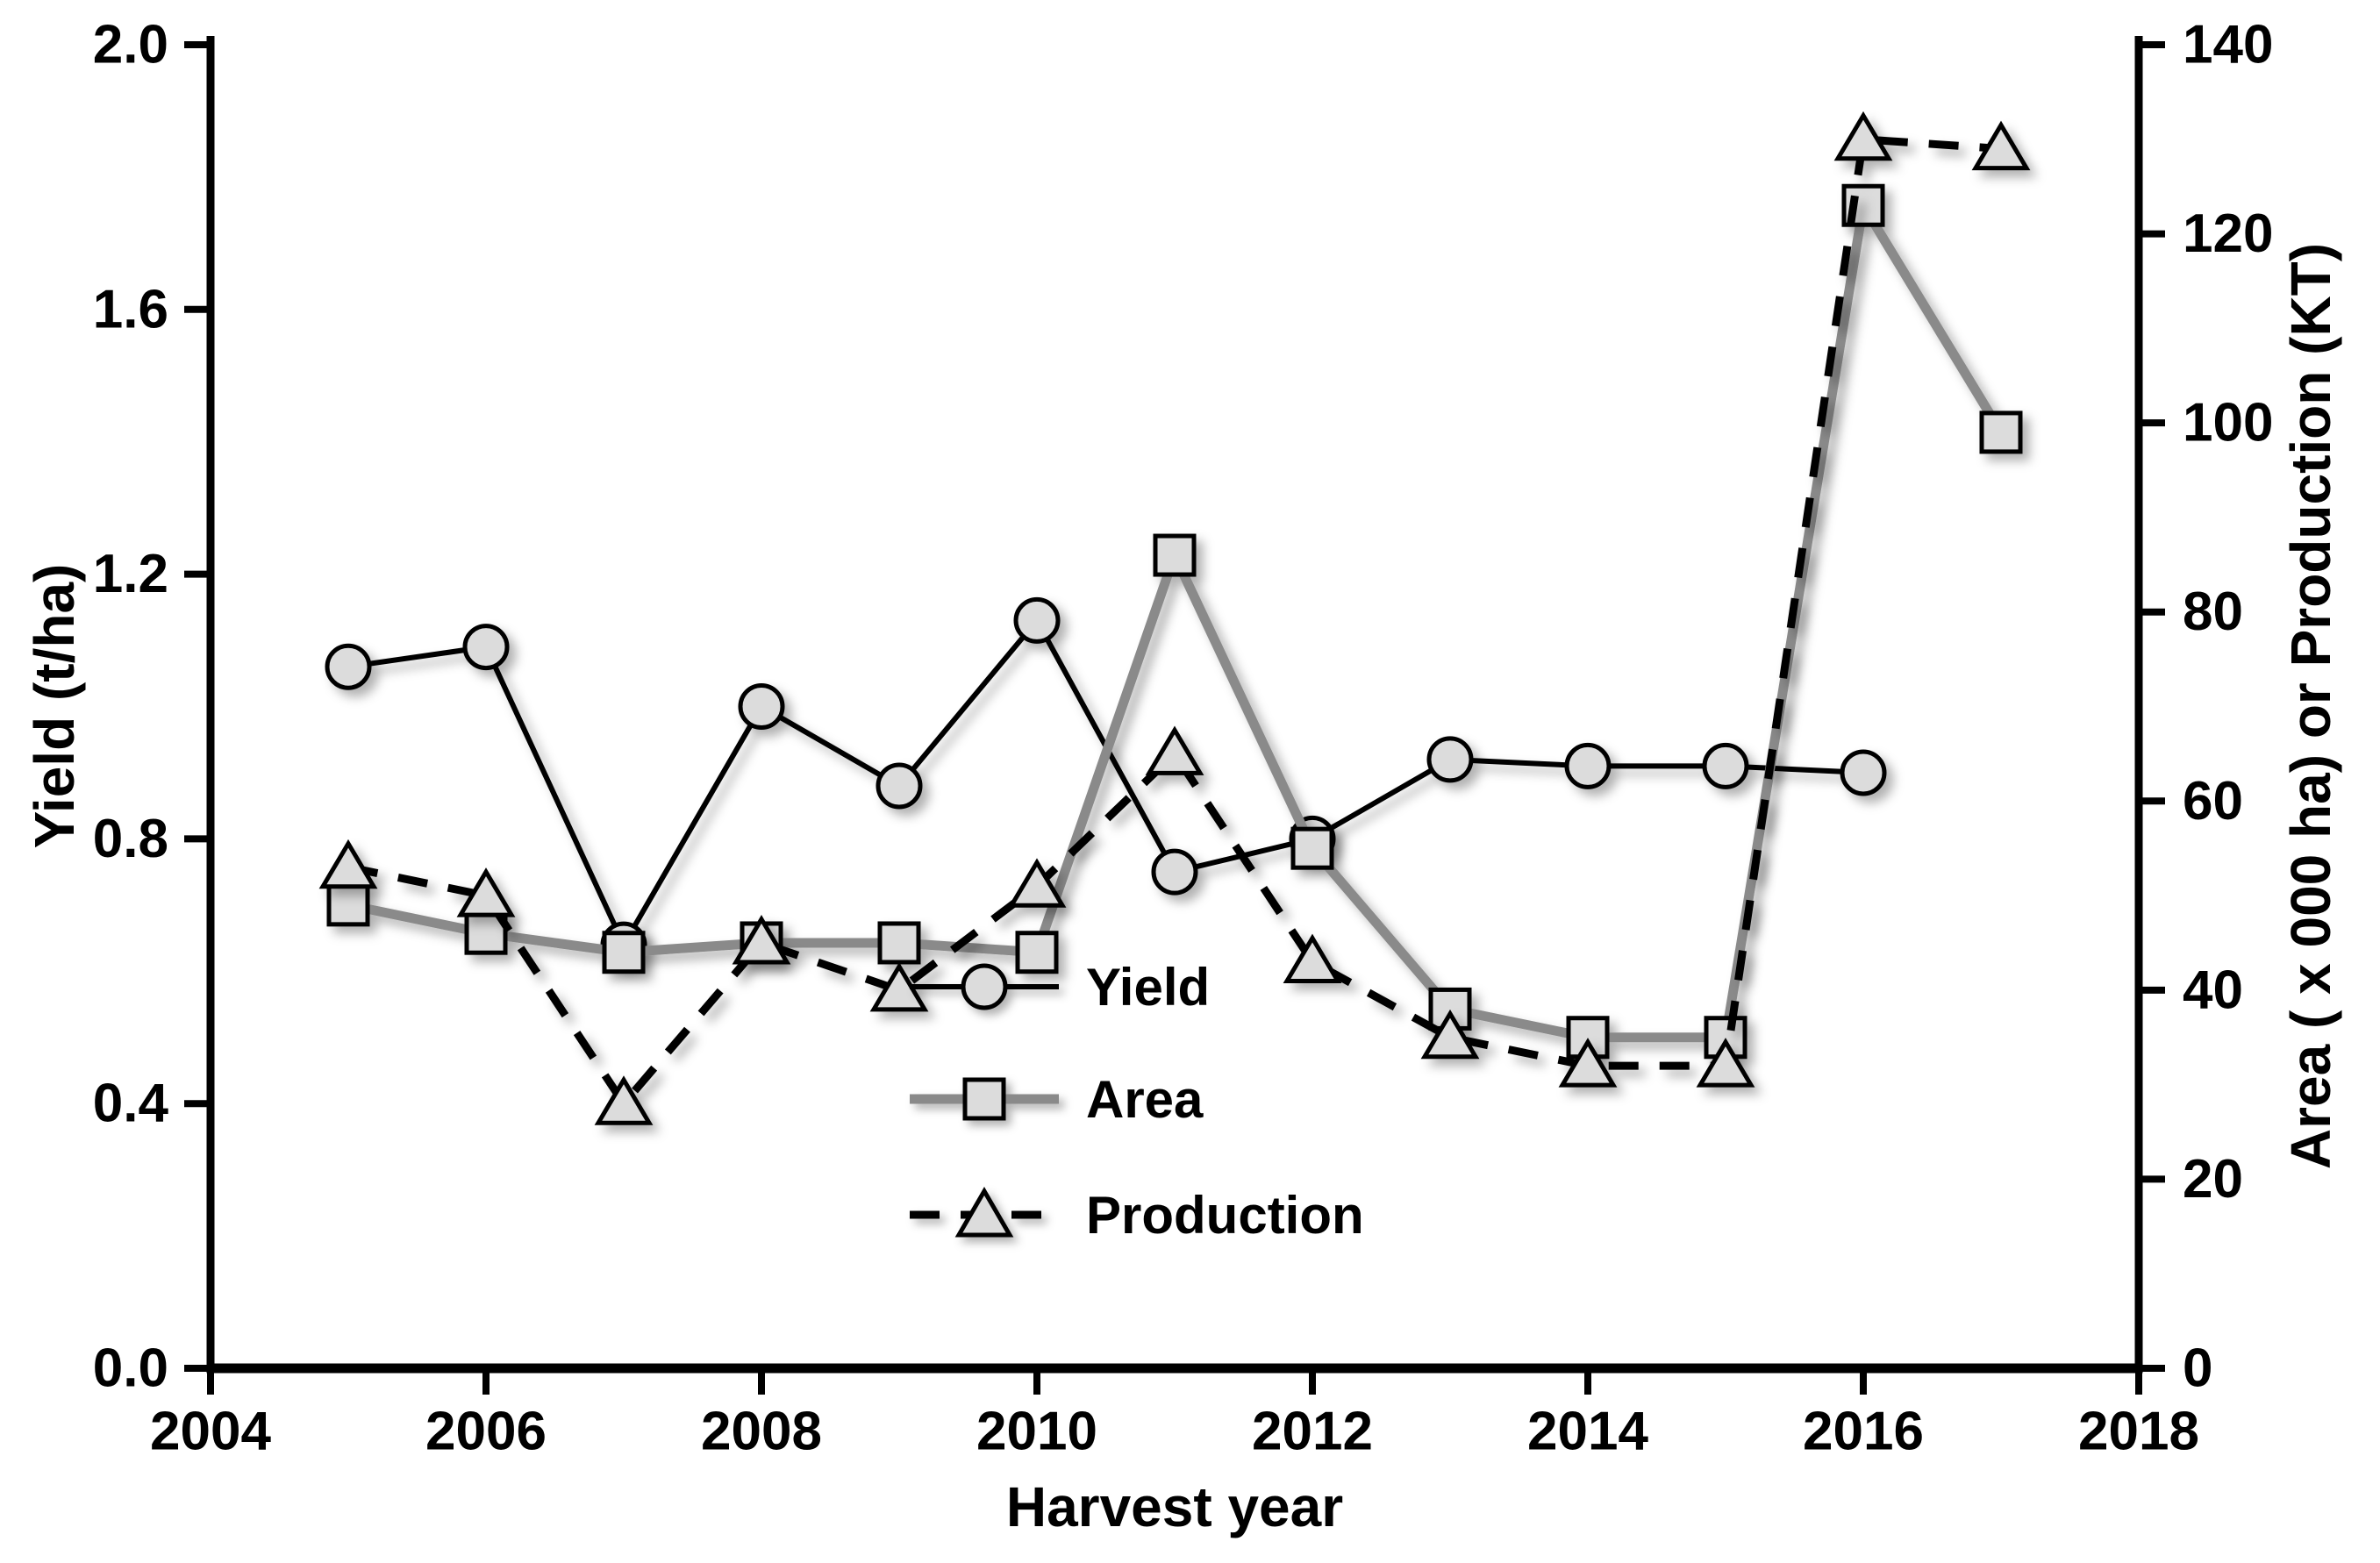  What do you see at coordinates (2228, 45) in the screenshot?
I see `right-tick-label: 140` at bounding box center [2228, 45].